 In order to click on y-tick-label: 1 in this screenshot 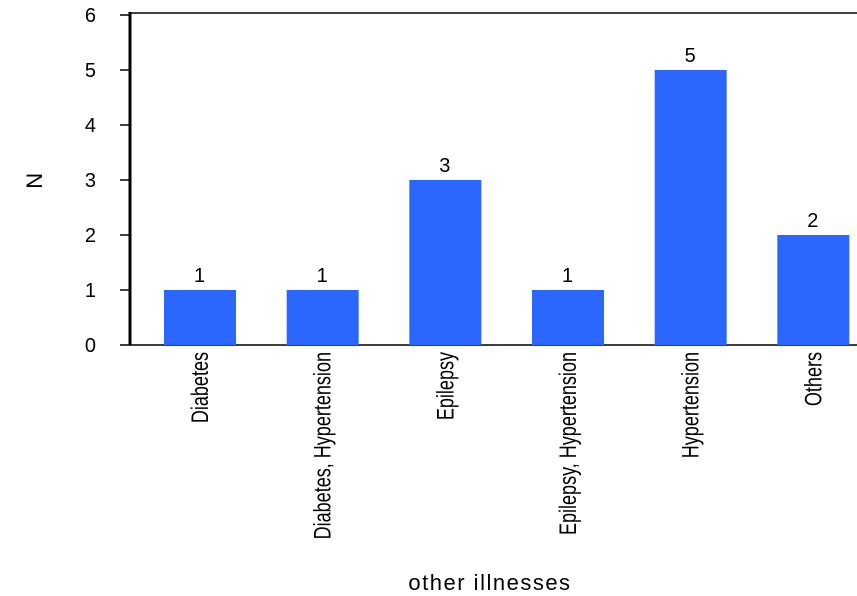, I will do `click(91, 291)`.